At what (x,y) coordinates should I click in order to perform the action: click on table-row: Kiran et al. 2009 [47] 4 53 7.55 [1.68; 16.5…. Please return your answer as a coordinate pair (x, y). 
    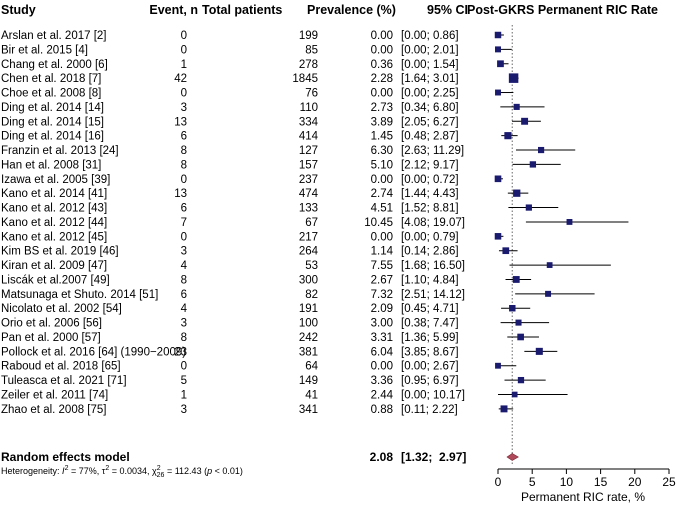
    Looking at the image, I should click on (233, 266).